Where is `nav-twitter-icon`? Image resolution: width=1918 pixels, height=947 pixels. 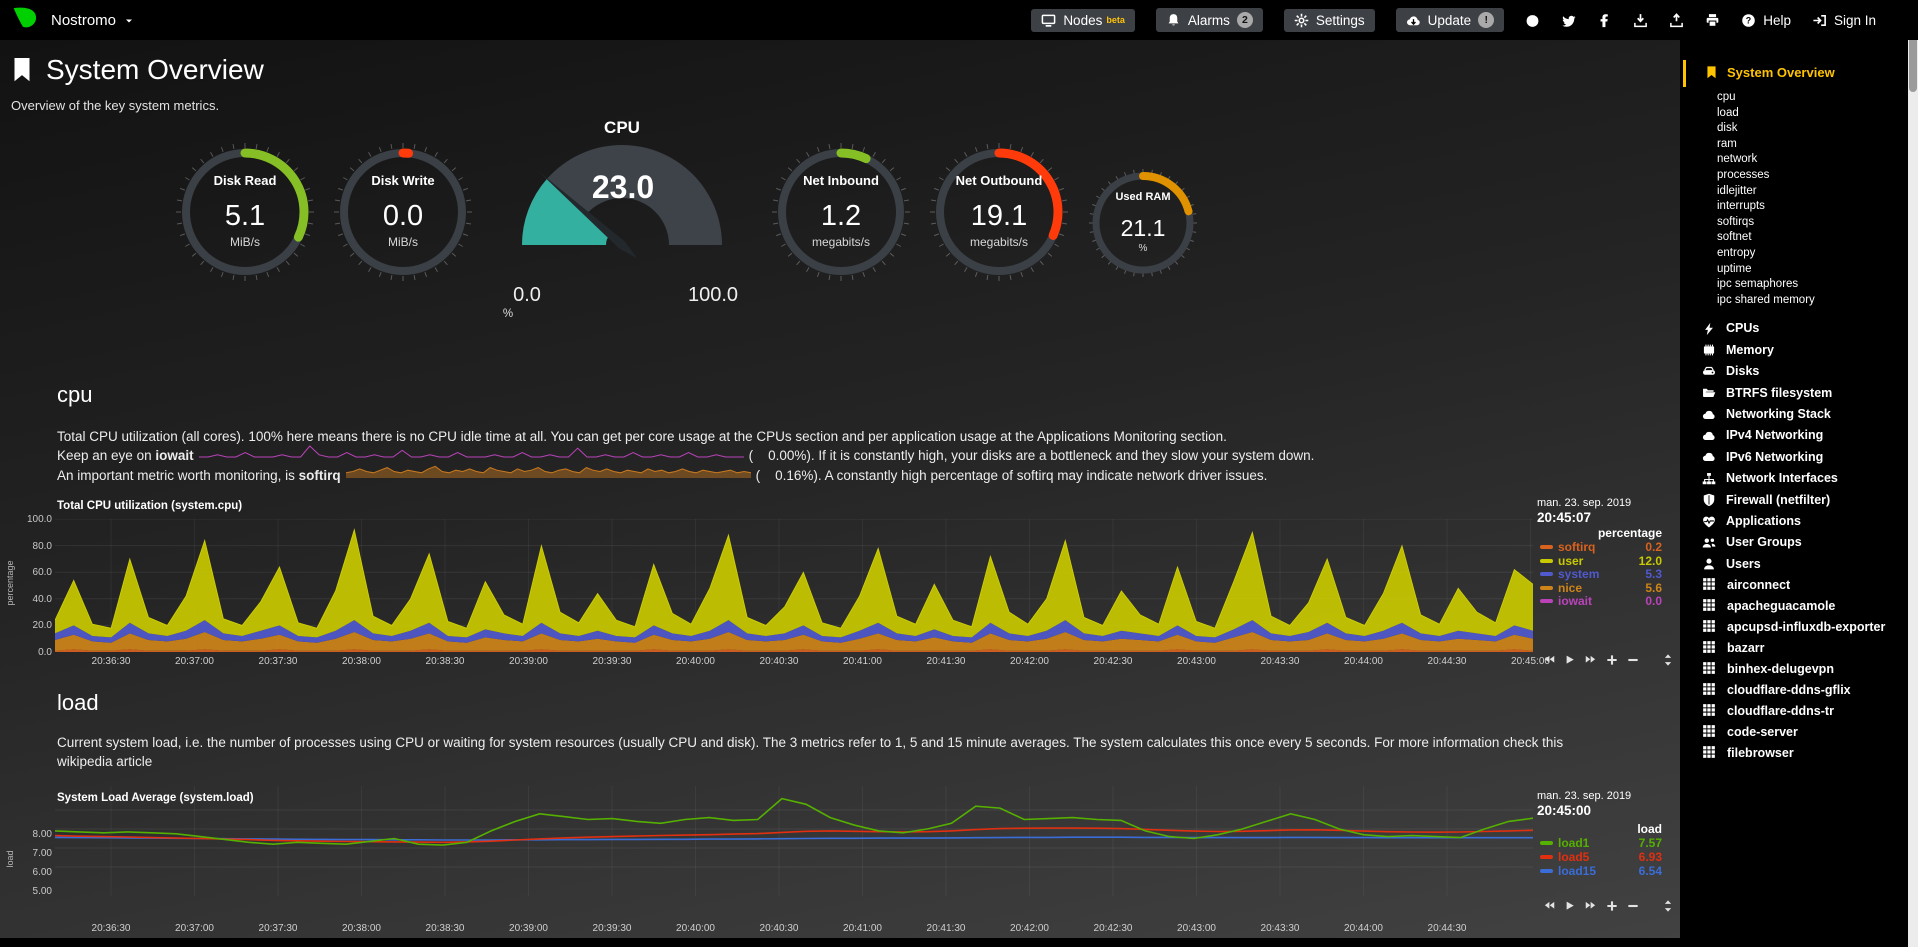 nav-twitter-icon is located at coordinates (1568, 20).